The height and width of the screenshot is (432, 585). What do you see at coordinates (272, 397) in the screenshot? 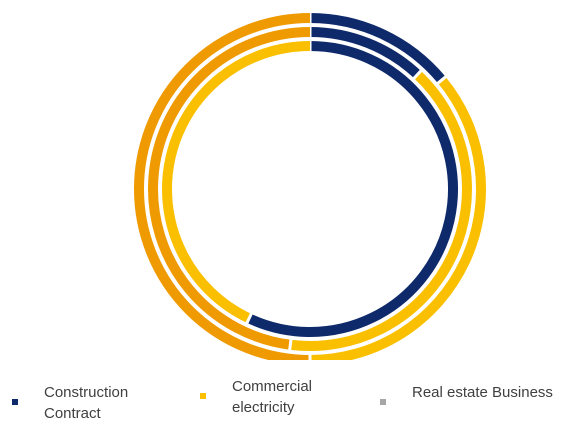
I see `legend-label: Commercial electricity` at bounding box center [272, 397].